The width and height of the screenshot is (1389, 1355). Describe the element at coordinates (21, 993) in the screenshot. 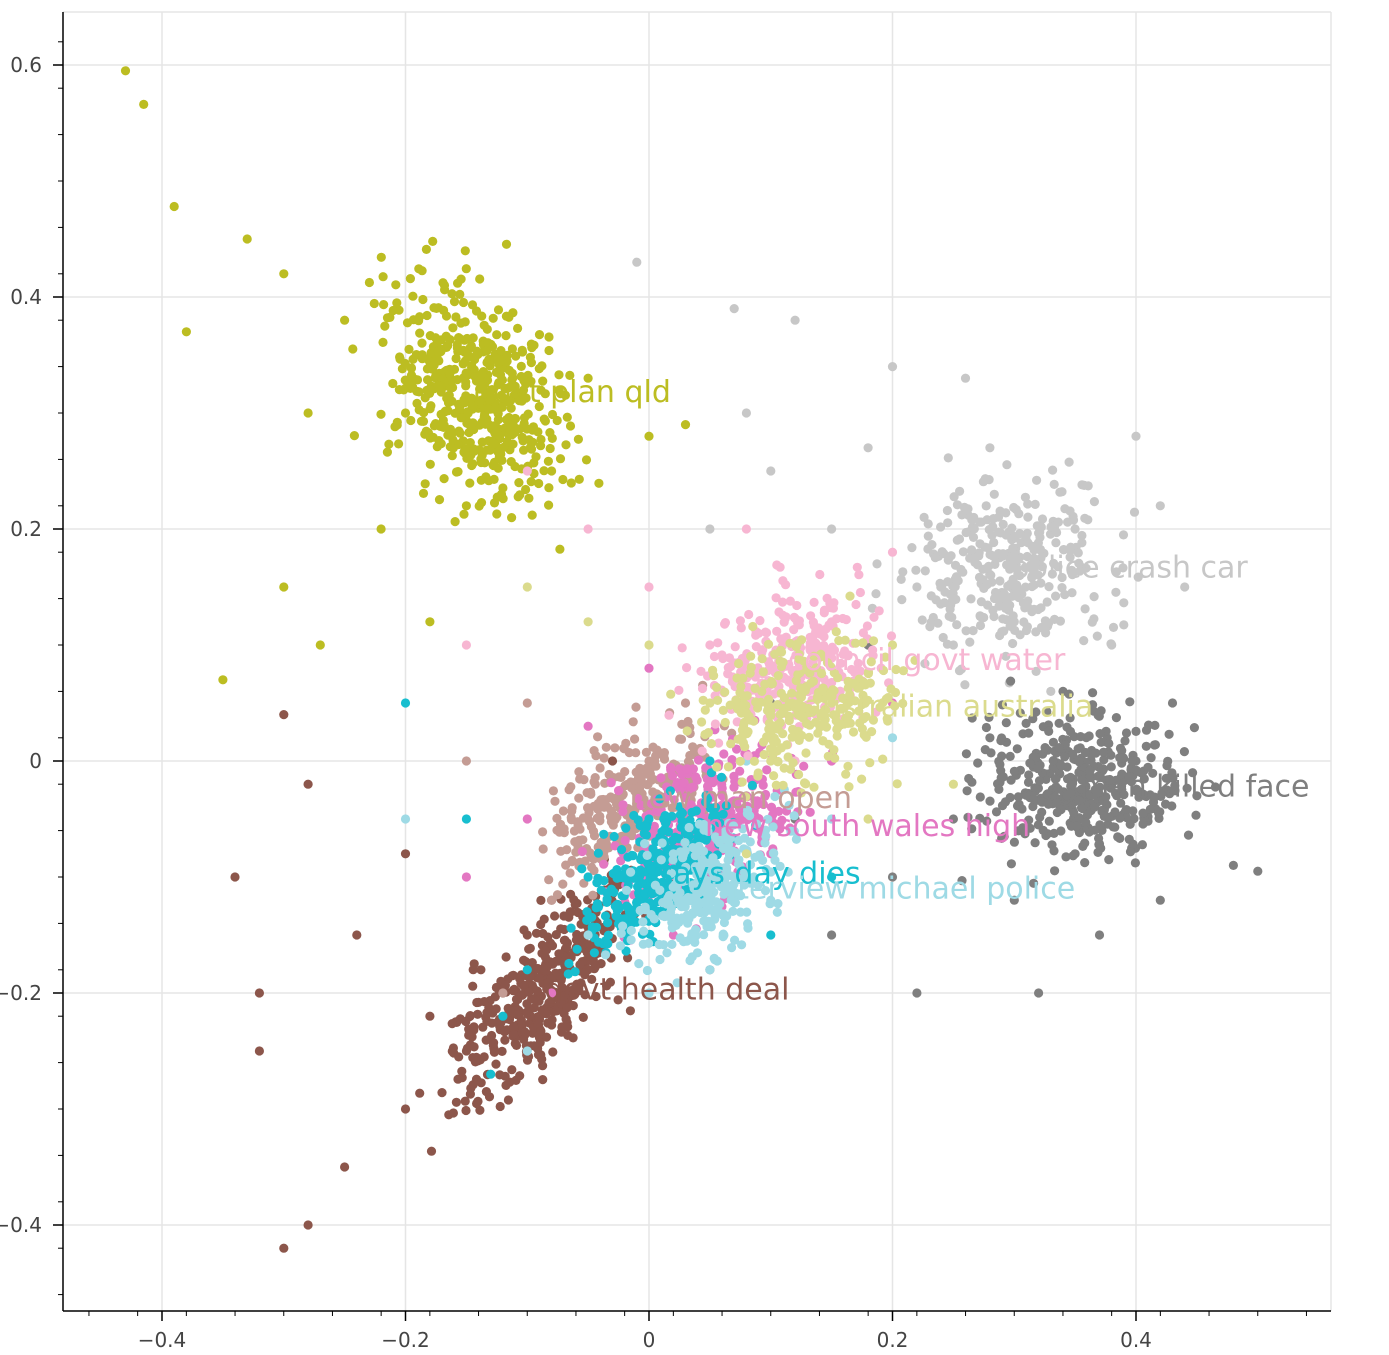

I see `y-tick-label: −0.2` at that location.